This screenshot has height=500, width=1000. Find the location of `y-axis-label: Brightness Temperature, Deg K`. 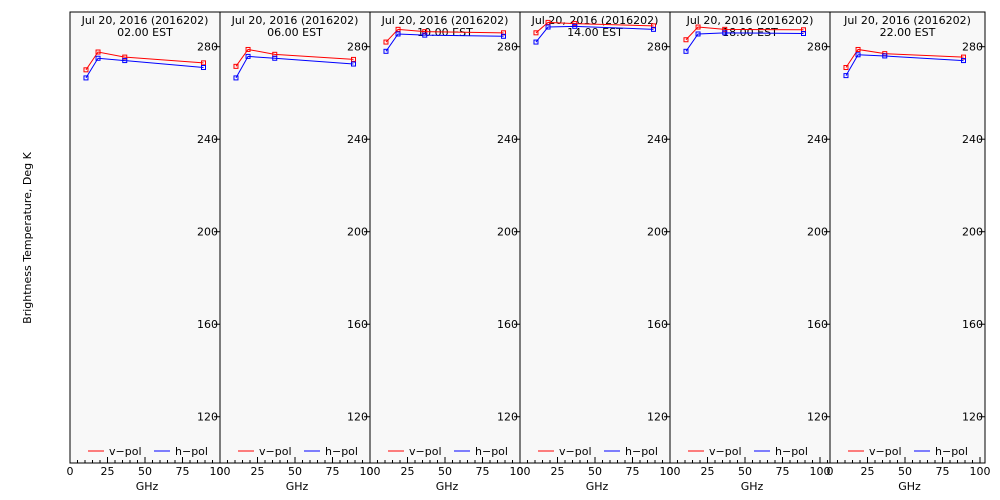

y-axis-label: Brightness Temperature, Deg K is located at coordinates (27, 237).